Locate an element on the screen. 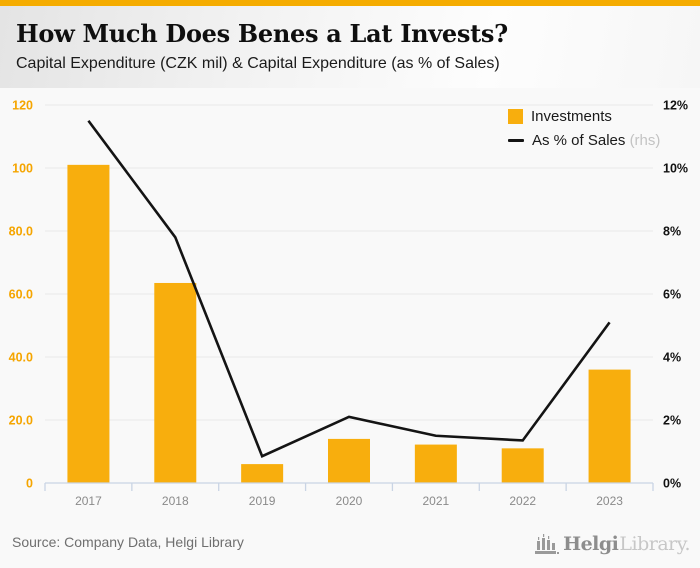 The image size is (700, 568). left-axis-tick-label: 80.0 is located at coordinates (21, 232).